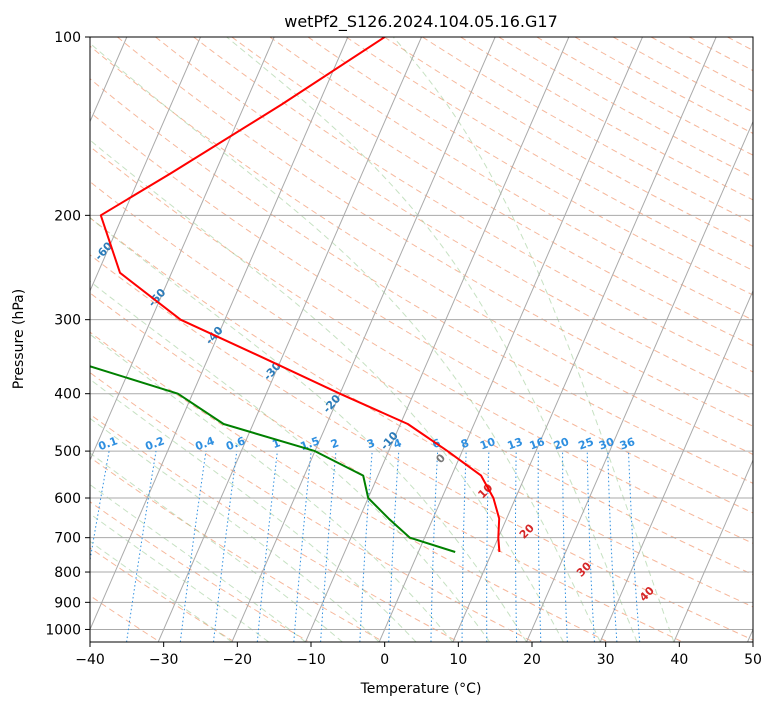  Describe the element at coordinates (67, 216) in the screenshot. I see `y-tick-label: 200` at that location.